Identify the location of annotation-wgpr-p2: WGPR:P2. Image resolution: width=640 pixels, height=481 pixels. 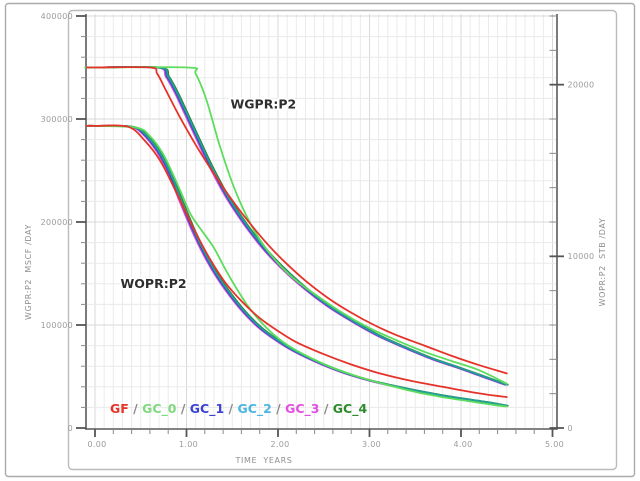
(264, 104).